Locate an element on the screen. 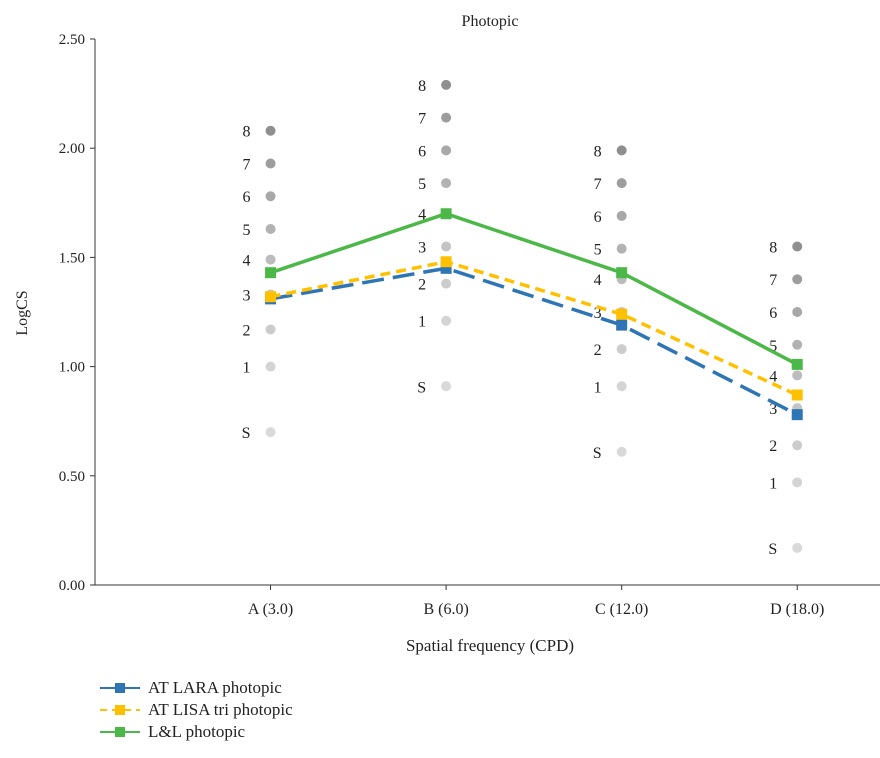 The image size is (880, 758). y-tick-label: 2.00 is located at coordinates (72, 149).